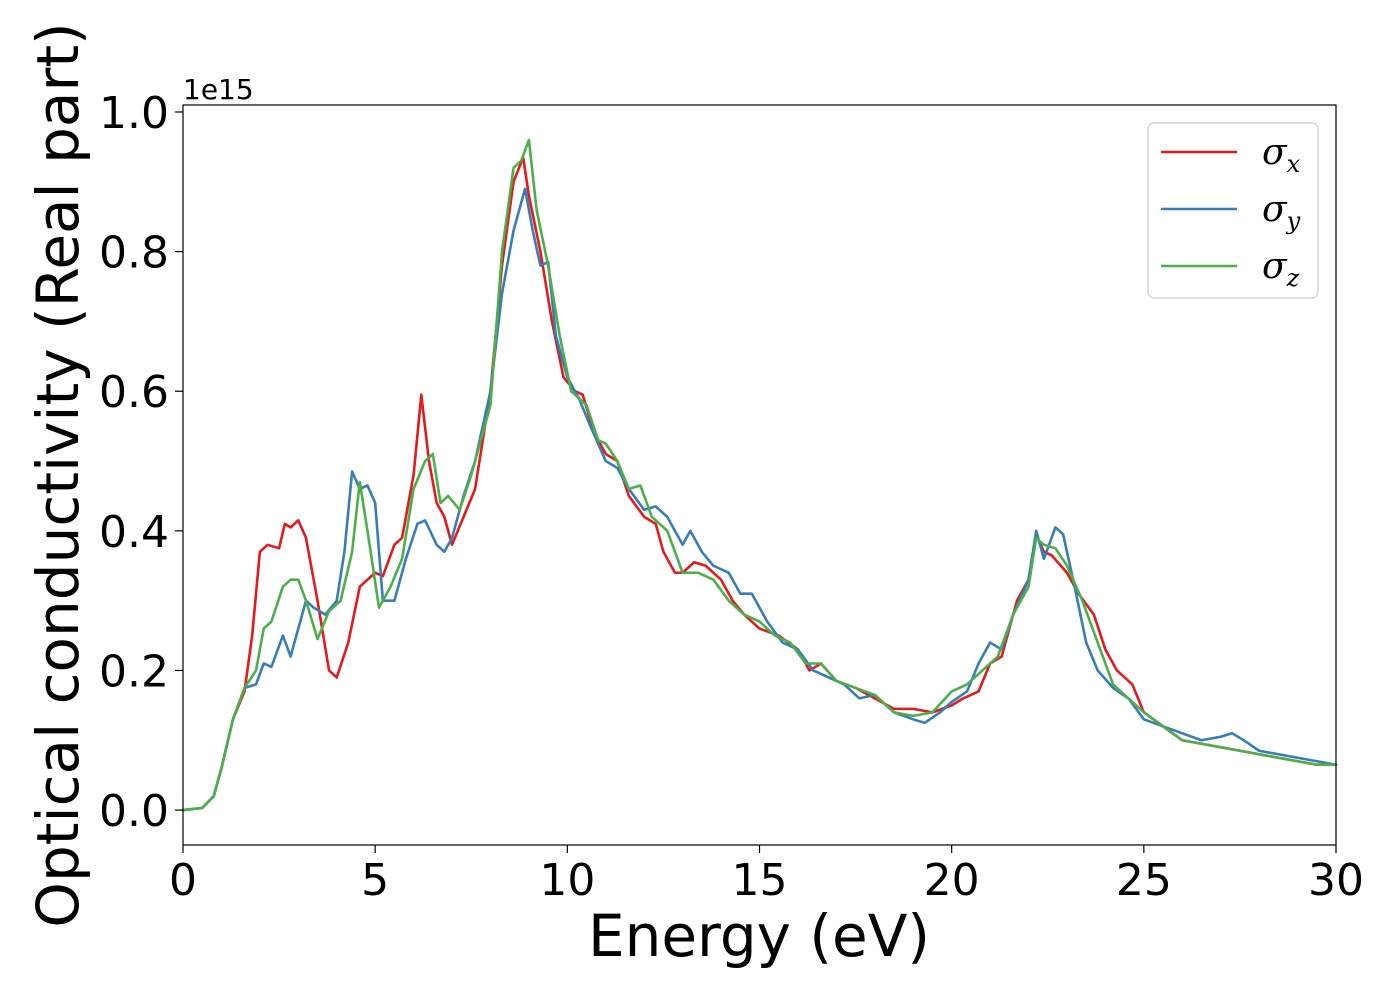 This screenshot has height=1000, width=1400. I want to click on legend-box, so click(1233, 210).